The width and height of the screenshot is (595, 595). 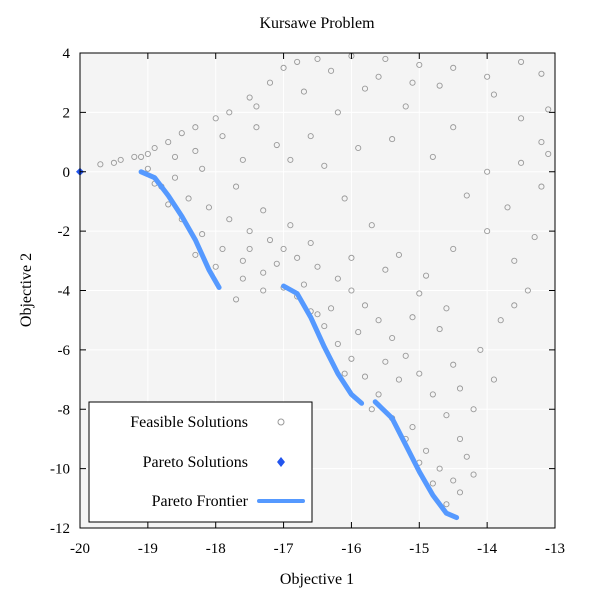 What do you see at coordinates (80, 549) in the screenshot?
I see `x-tick-label: -20` at bounding box center [80, 549].